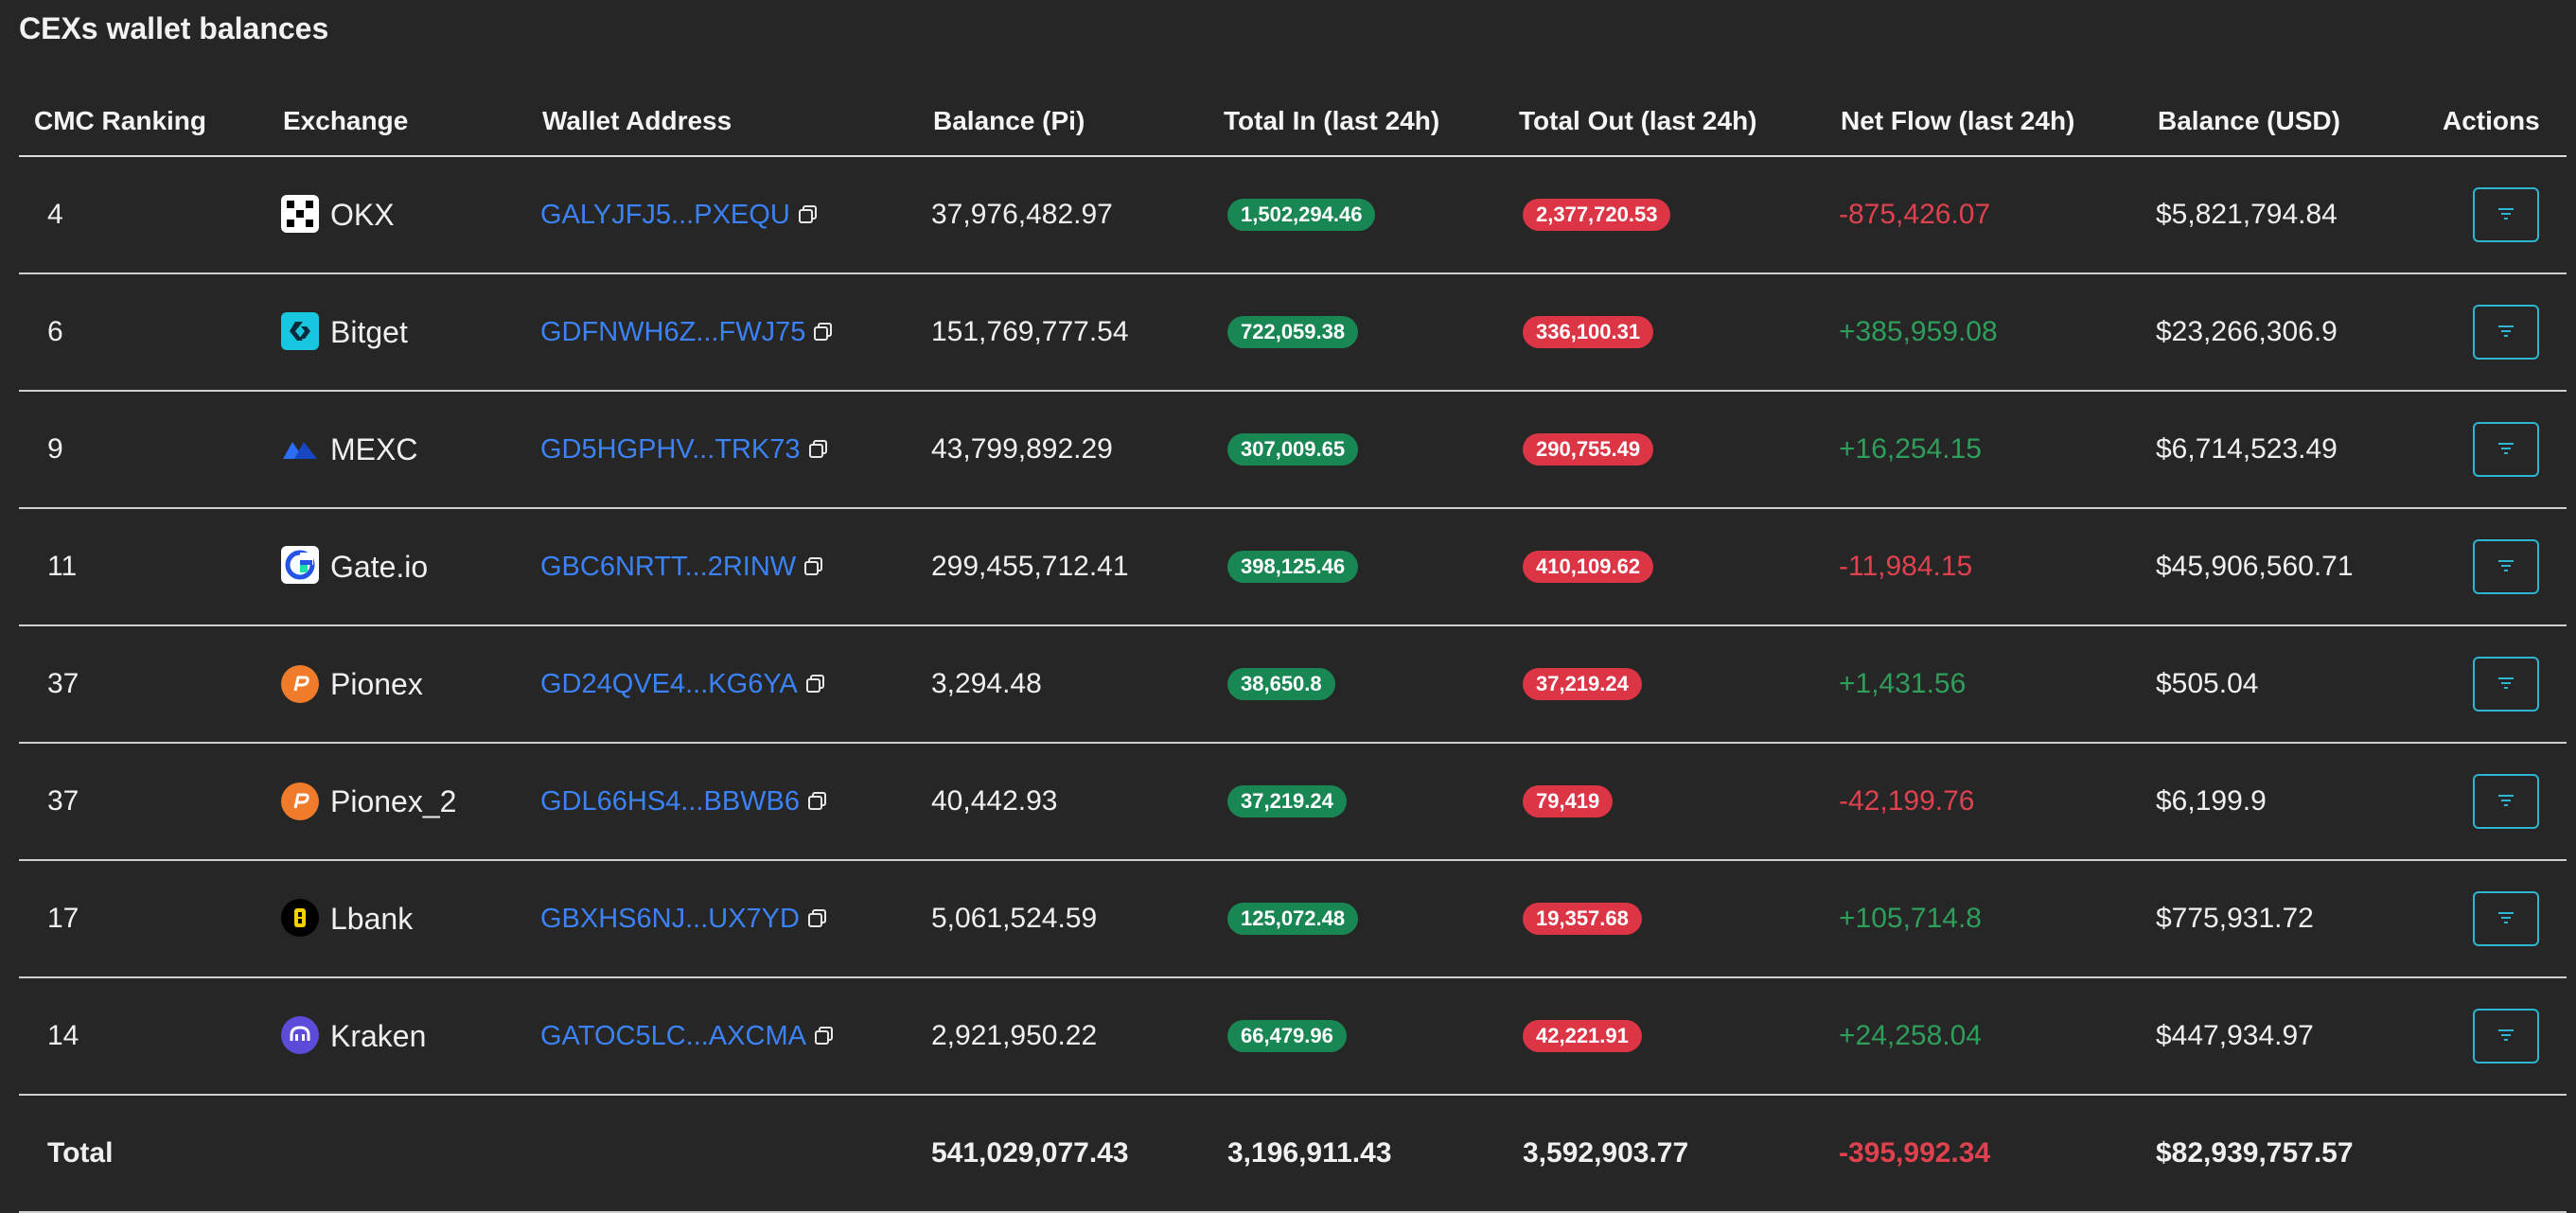 The height and width of the screenshot is (1213, 2576). Describe the element at coordinates (379, 566) in the screenshot. I see `exchange-name: Gate.io` at that location.